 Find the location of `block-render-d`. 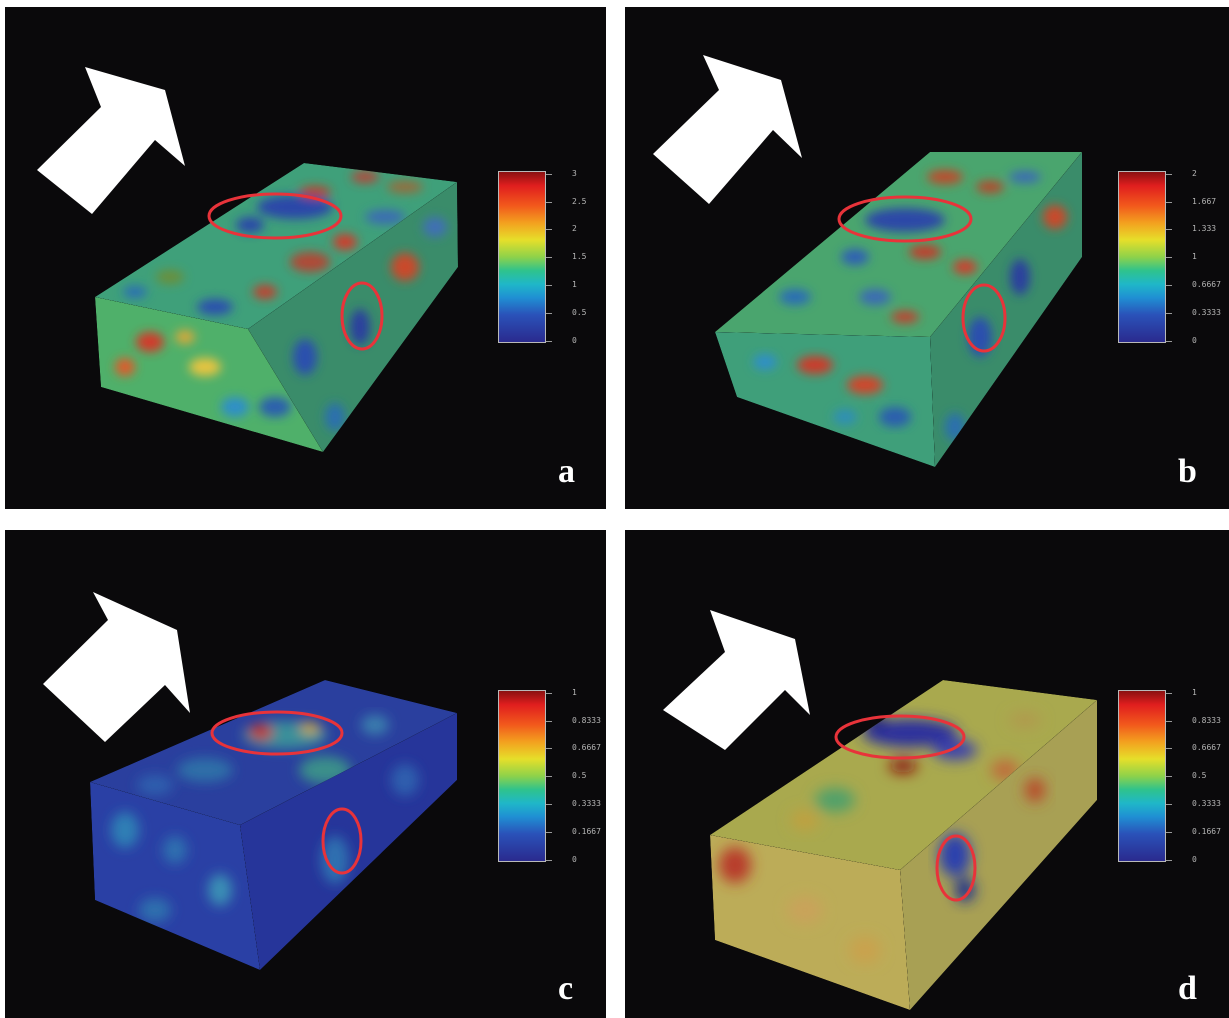

block-render-d is located at coordinates (880, 810).